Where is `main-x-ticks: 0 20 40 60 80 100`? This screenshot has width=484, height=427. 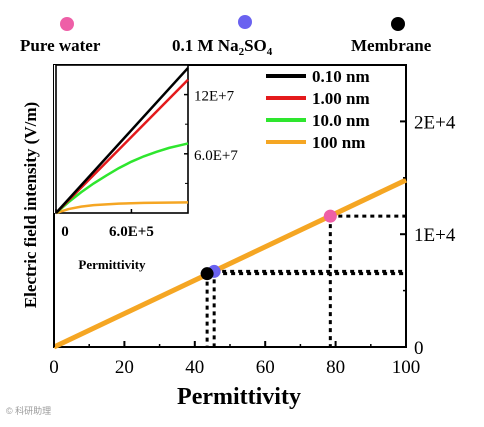
main-x-ticks: 0 20 40 60 80 100 is located at coordinates (234, 359).